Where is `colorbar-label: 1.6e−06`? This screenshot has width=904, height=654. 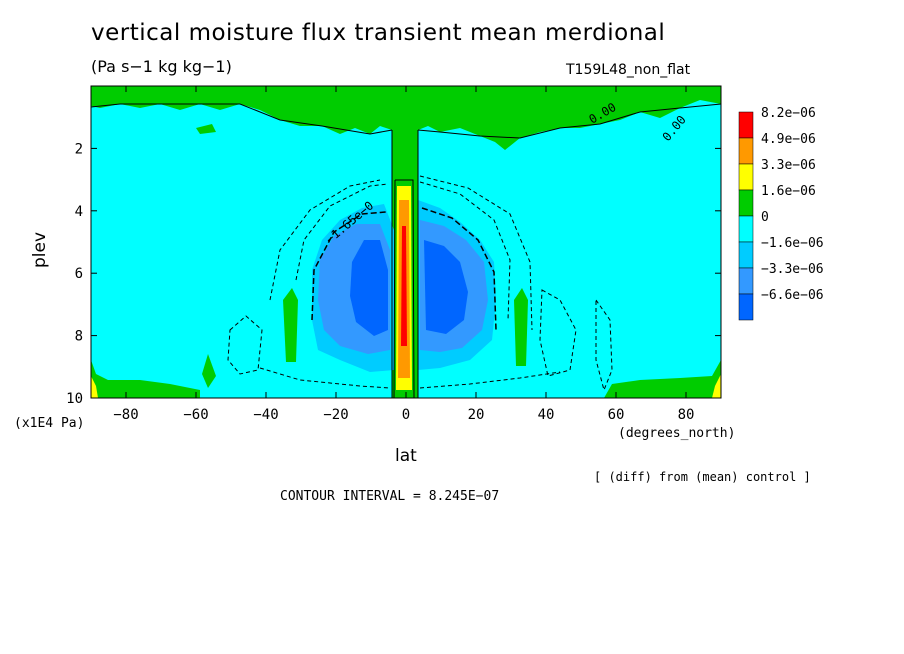
colorbar-label: 1.6e−06 is located at coordinates (788, 191).